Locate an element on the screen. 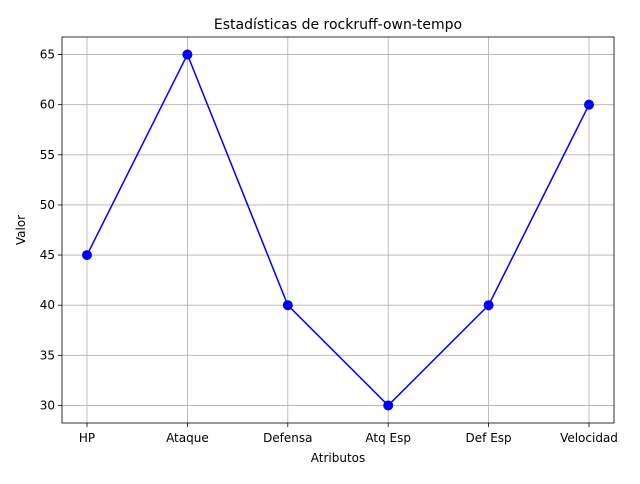 The width and height of the screenshot is (640, 484). x-tick-label: Atq Esp is located at coordinates (388, 438).